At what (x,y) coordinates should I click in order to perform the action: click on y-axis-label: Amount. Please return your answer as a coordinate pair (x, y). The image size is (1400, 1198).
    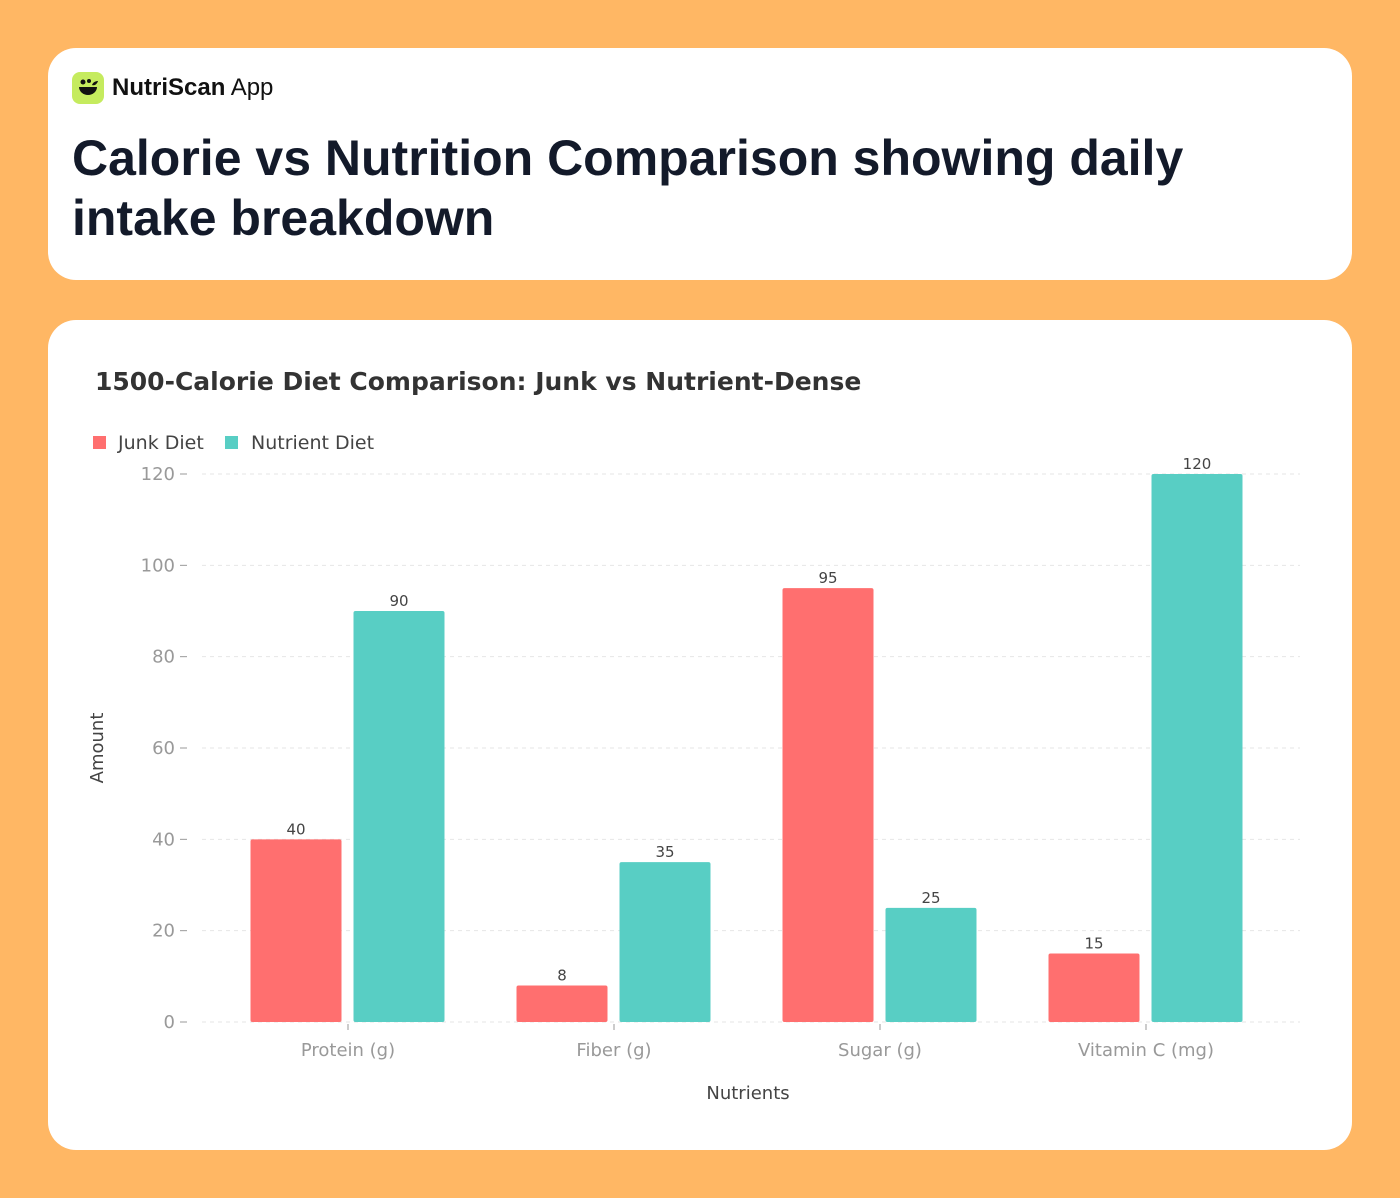
    Looking at the image, I should click on (97, 748).